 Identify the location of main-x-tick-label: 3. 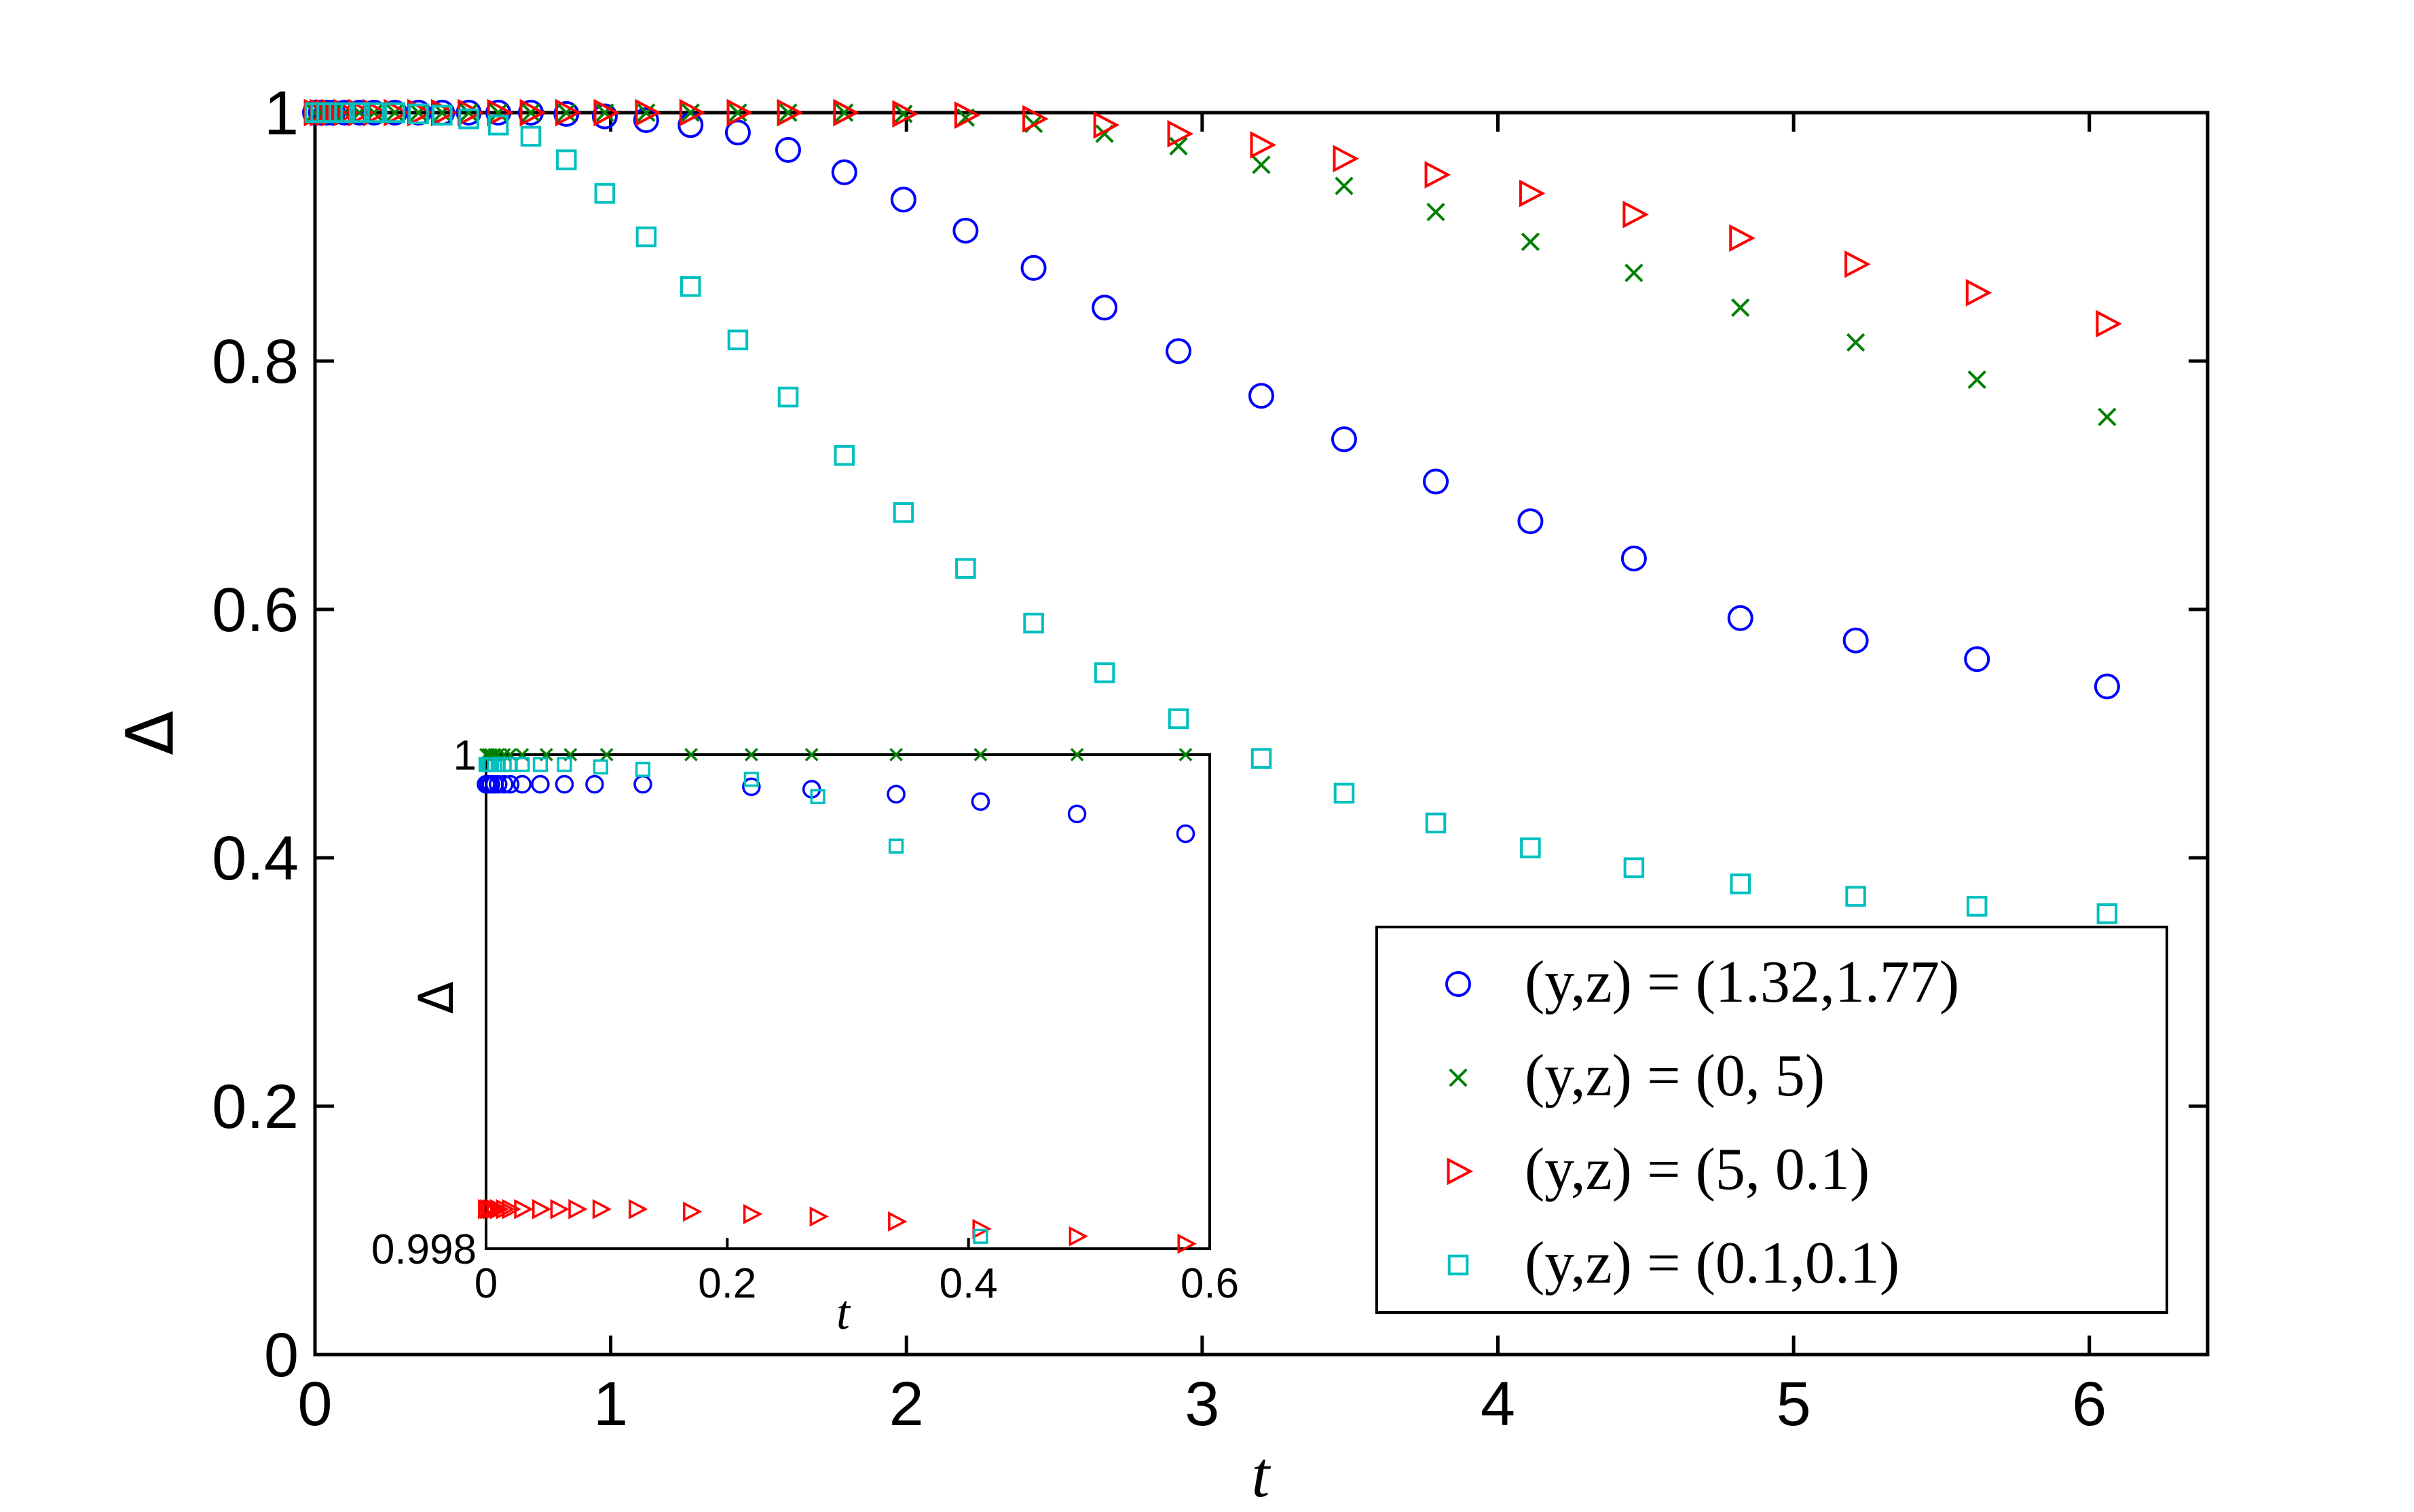
(1202, 1404).